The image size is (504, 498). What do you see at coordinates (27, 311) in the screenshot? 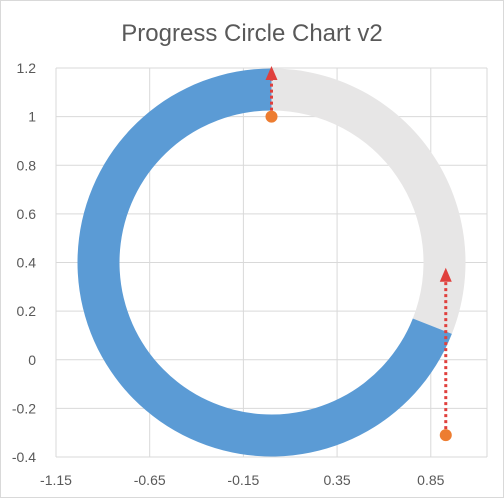
I see `y-tick-label: 0.2` at bounding box center [27, 311].